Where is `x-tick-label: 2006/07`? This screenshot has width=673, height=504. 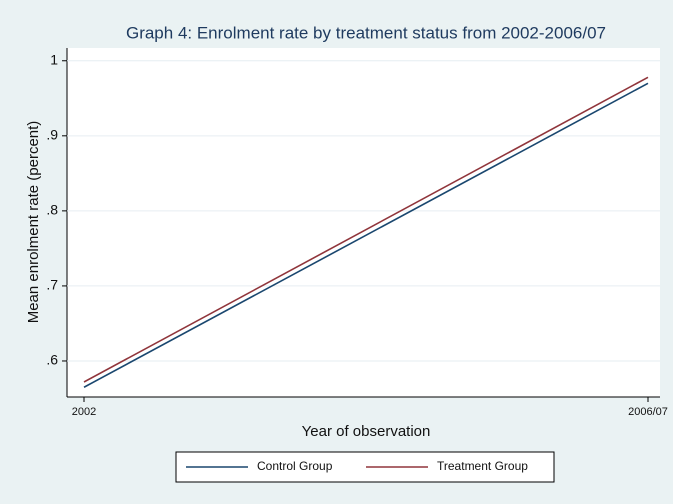 x-tick-label: 2006/07 is located at coordinates (648, 412).